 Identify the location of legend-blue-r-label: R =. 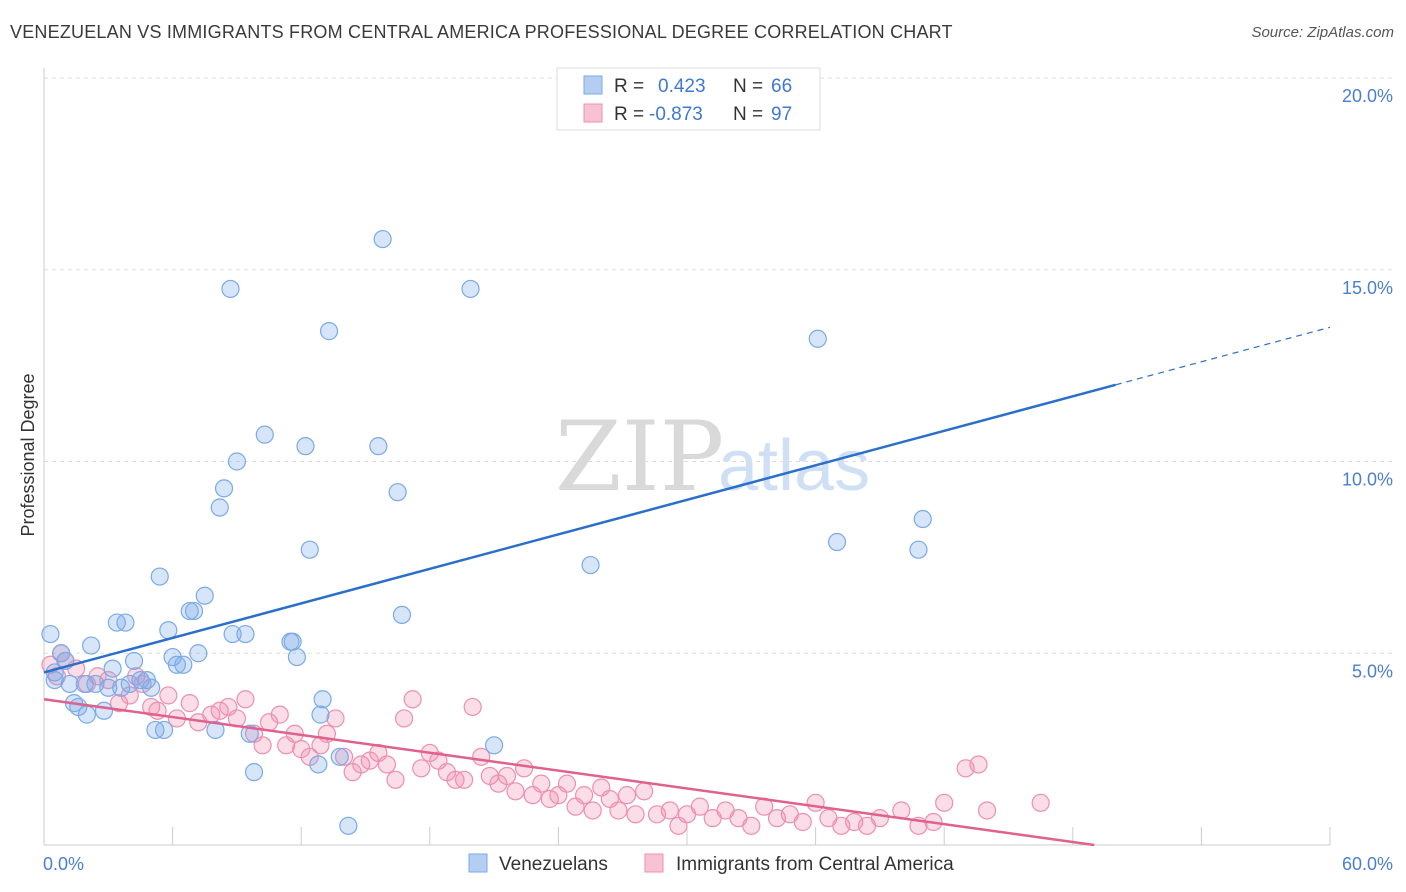
(629, 86).